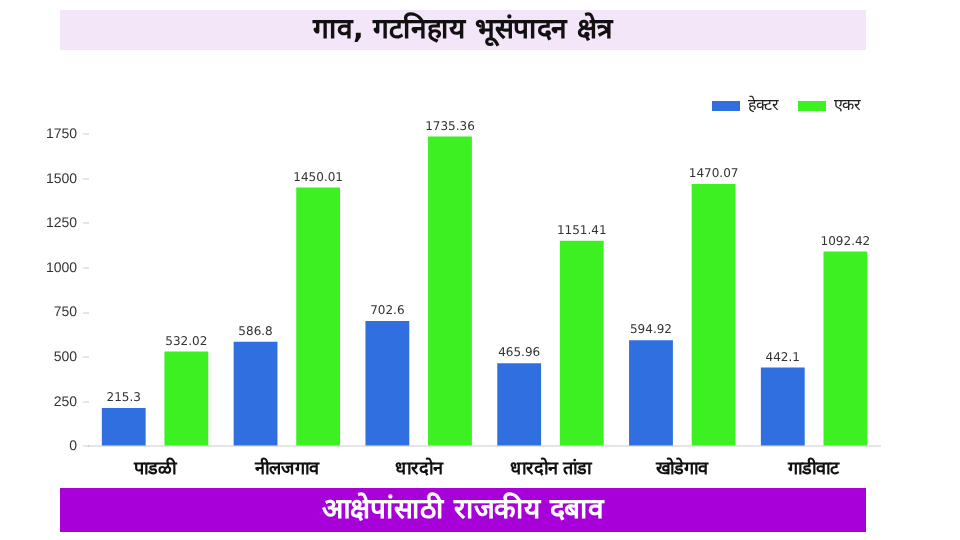 This screenshot has width=960, height=540. I want to click on chart-title: गाव, गटनिहाय भूसंपादन क्षेत्र, so click(463, 30).